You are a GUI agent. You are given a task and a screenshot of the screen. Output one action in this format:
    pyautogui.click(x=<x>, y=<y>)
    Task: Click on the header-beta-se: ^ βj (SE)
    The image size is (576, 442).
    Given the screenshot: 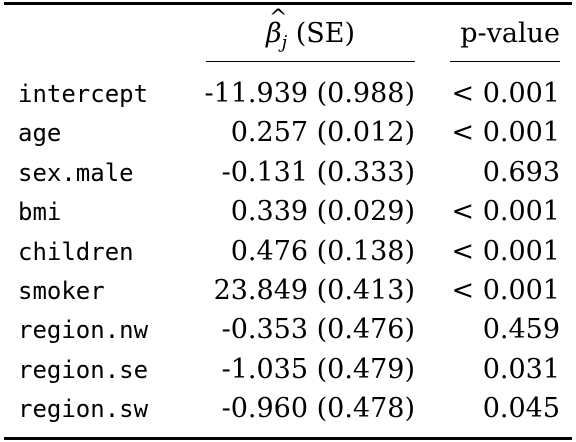 What is the action you would take?
    pyautogui.click(x=310, y=33)
    